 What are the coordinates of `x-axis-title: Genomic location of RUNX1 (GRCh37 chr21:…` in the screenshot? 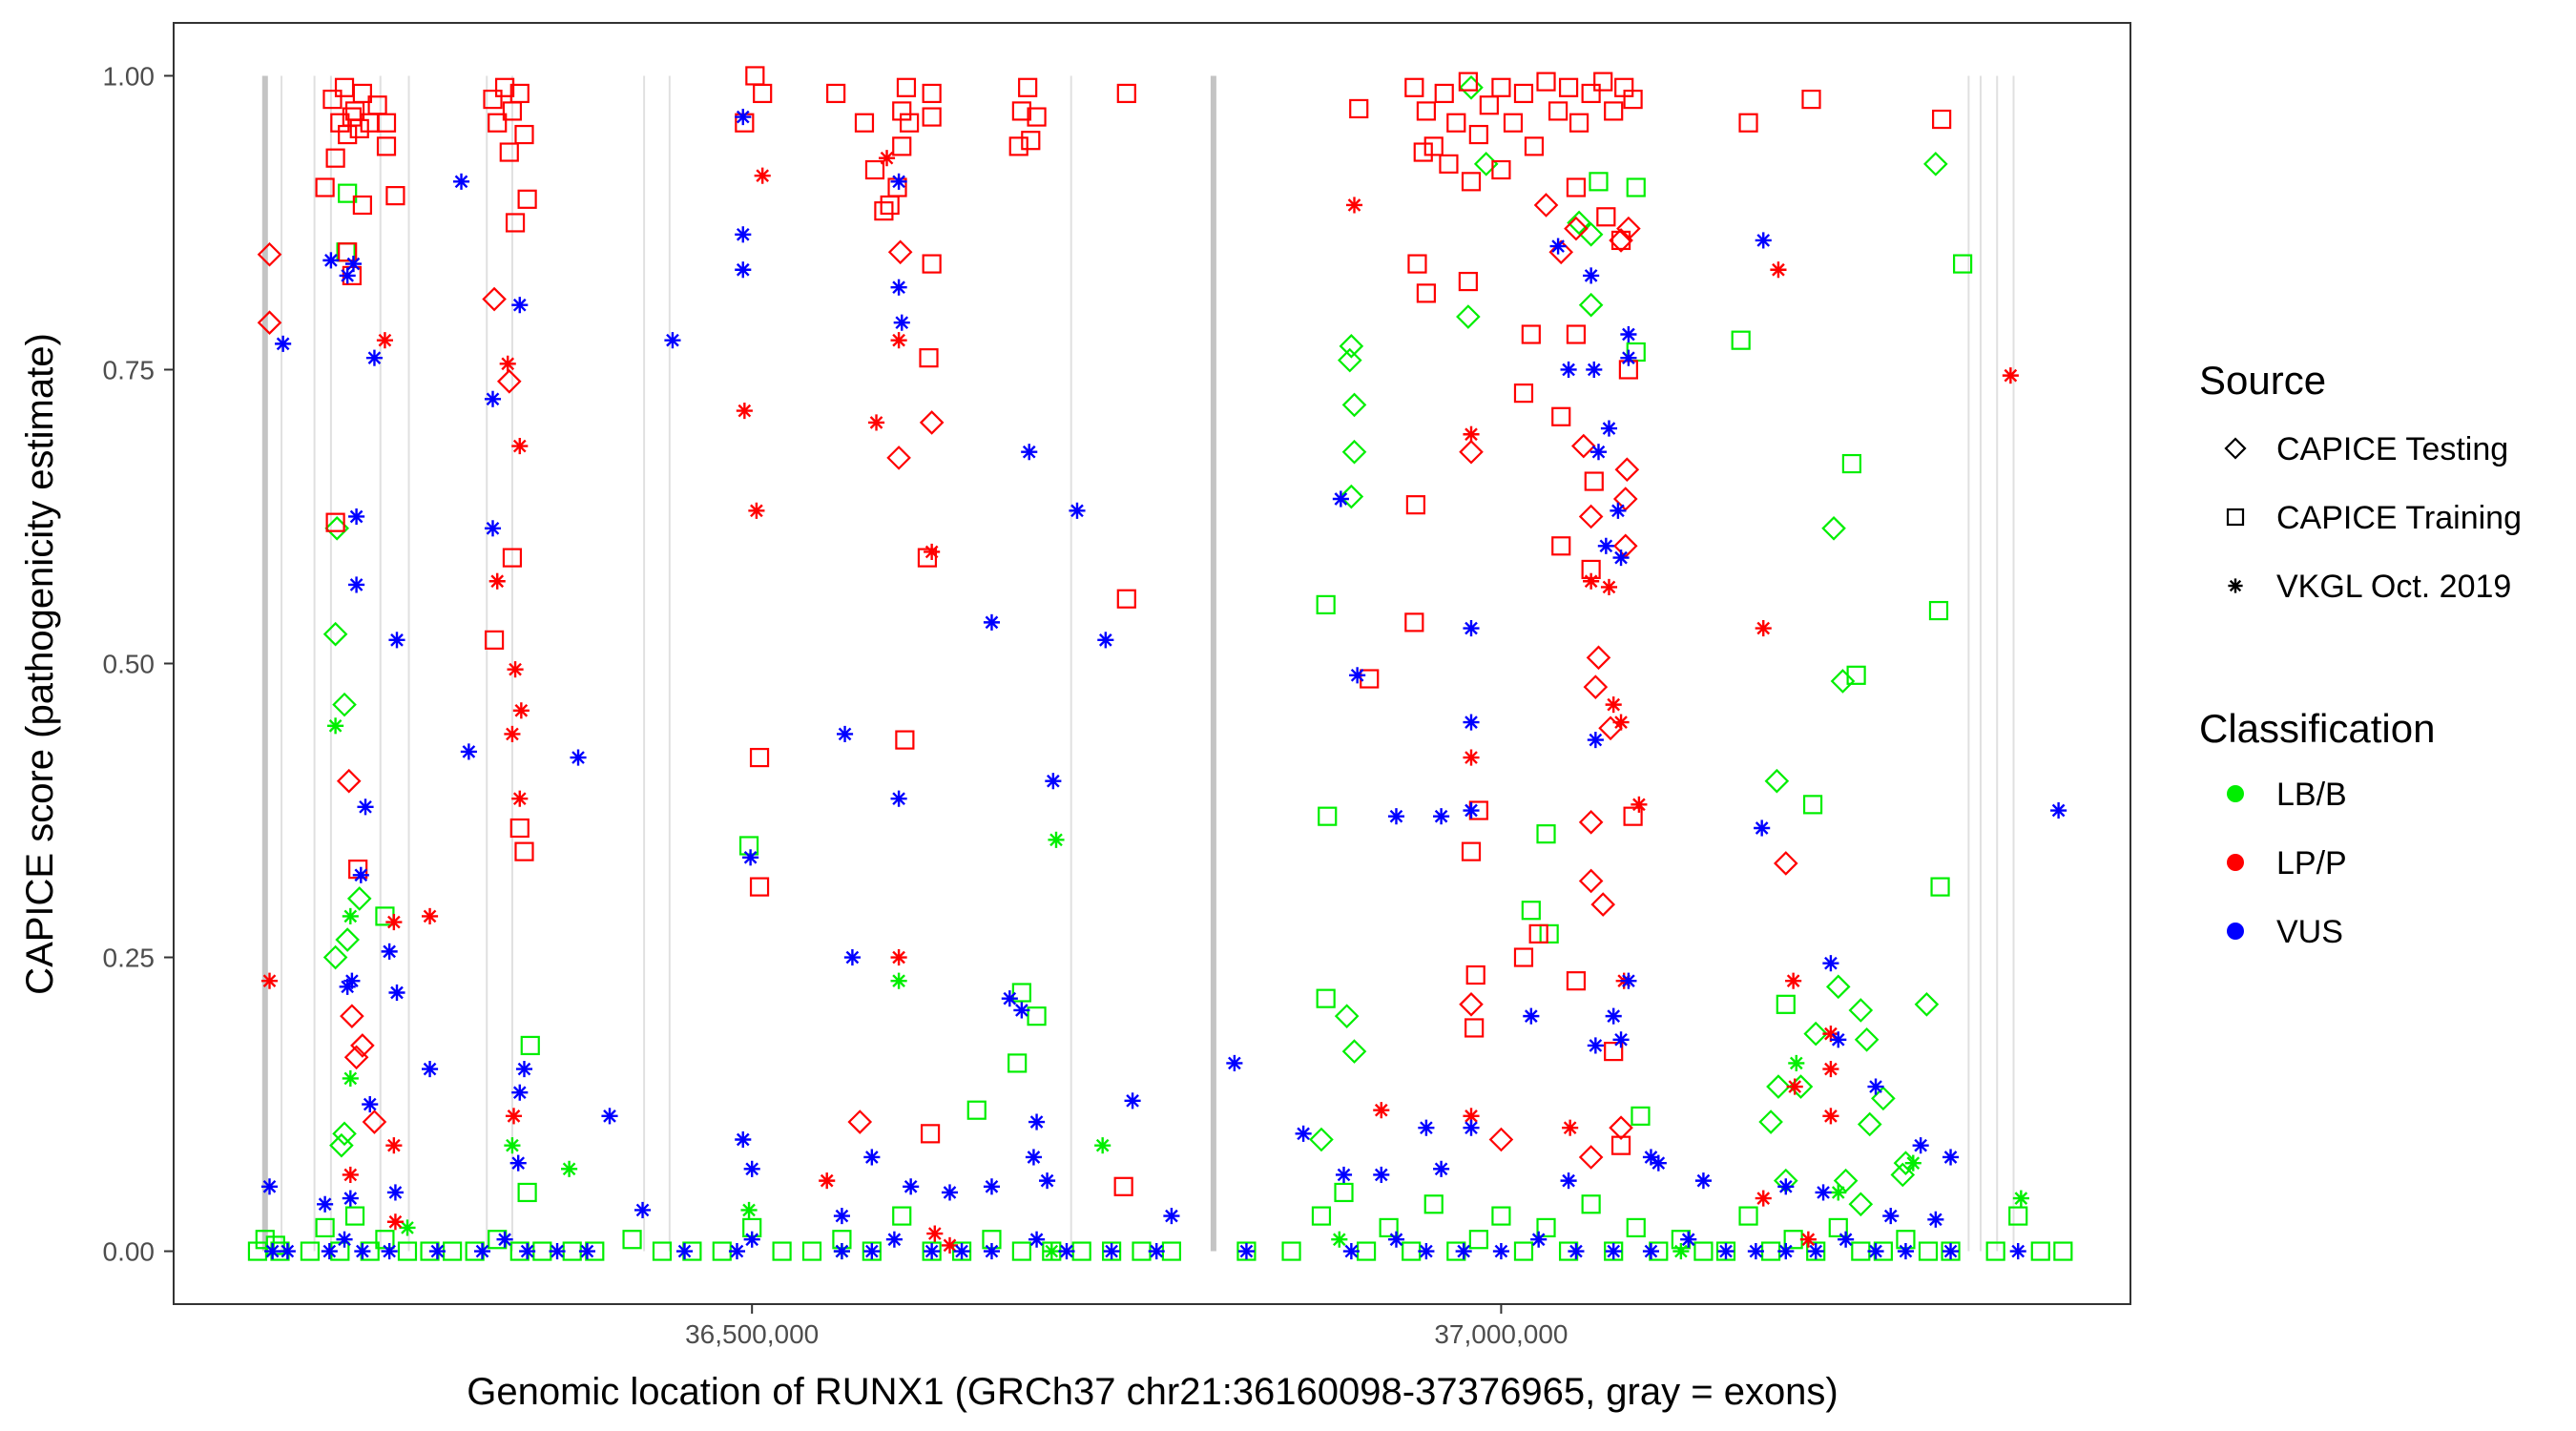 It's located at (1153, 1392).